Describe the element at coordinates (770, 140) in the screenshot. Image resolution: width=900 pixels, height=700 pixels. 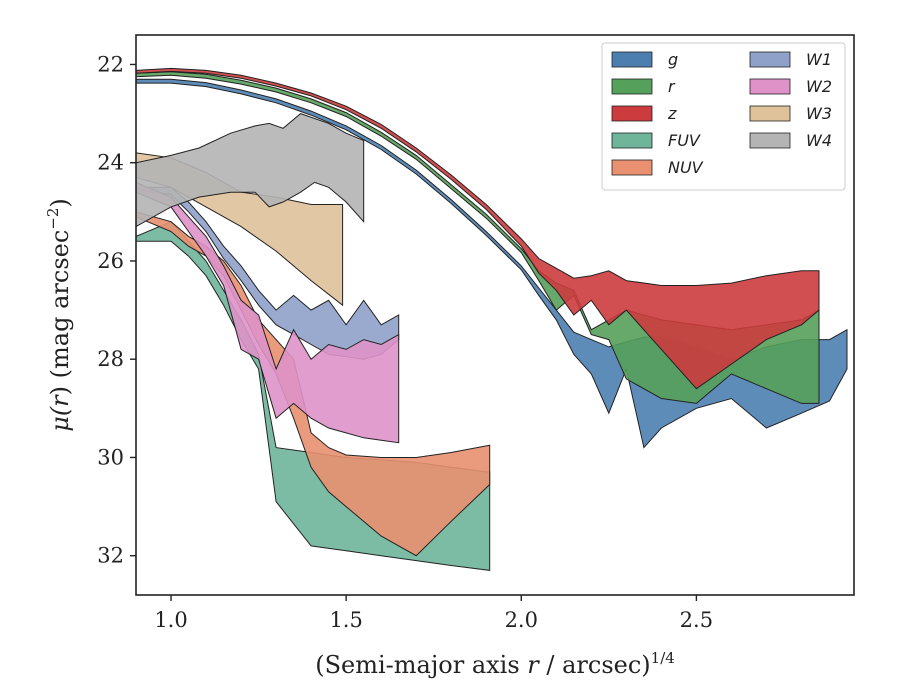
I see `legend-swatch-w4` at that location.